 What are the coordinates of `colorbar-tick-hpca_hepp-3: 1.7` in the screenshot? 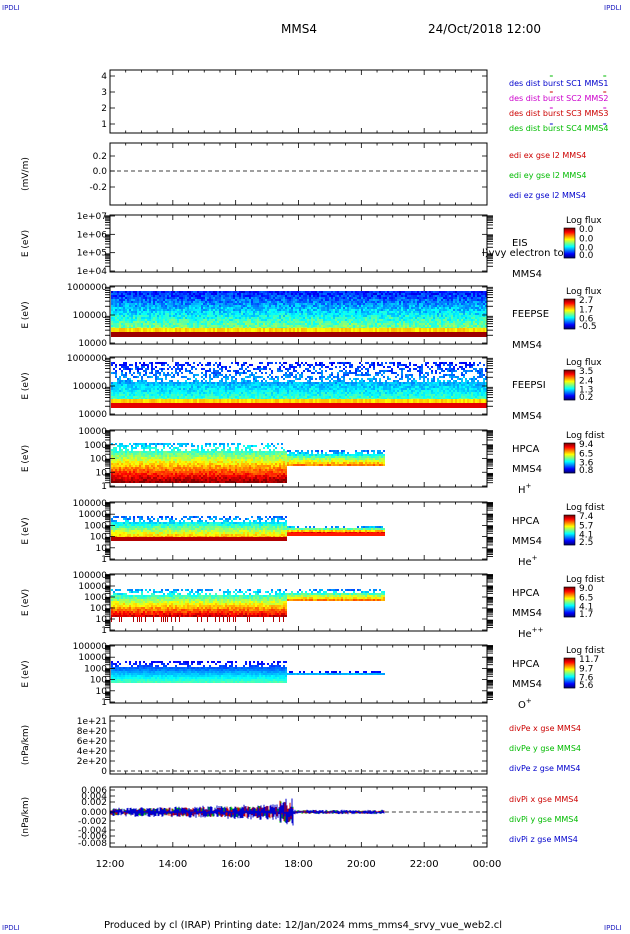 It's located at (586, 615).